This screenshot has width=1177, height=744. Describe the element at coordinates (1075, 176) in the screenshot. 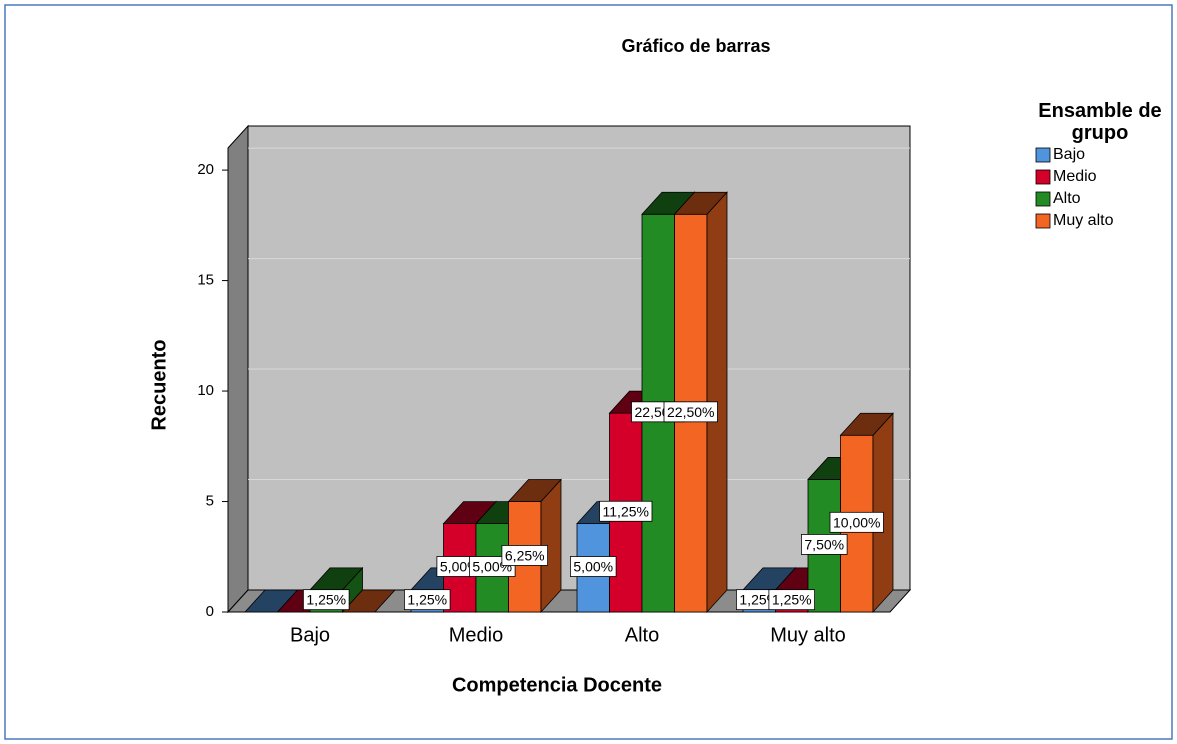

I see `legend-label: Medio` at that location.